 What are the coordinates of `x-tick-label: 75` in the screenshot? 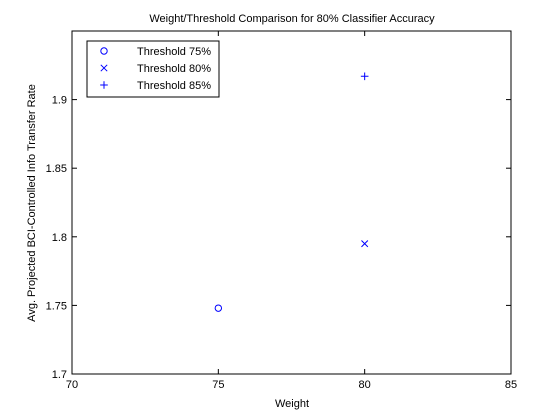 It's located at (218, 385).